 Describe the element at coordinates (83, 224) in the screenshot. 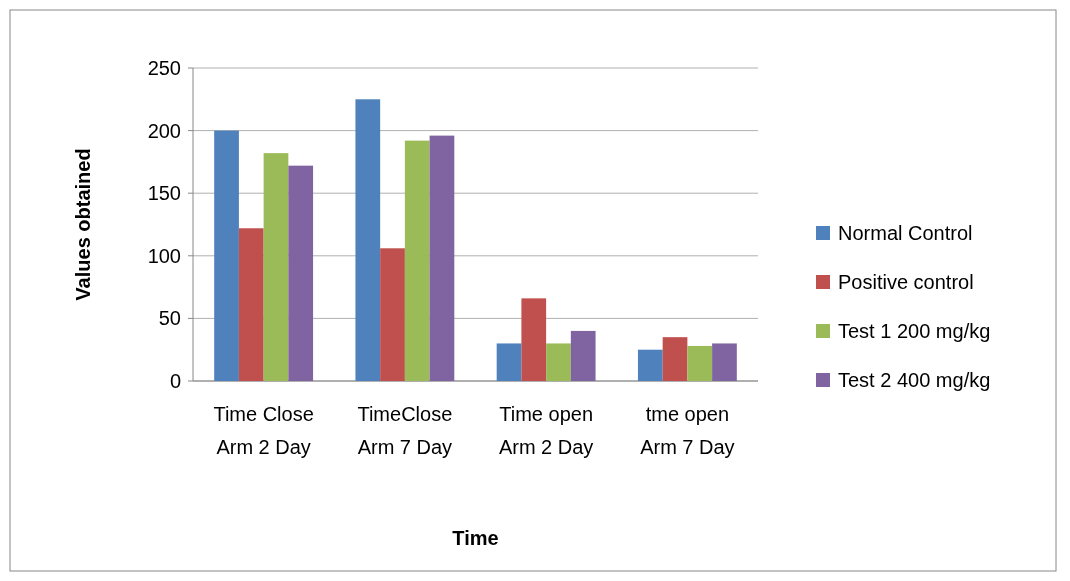

I see `y-axis-title: Values obtained` at that location.